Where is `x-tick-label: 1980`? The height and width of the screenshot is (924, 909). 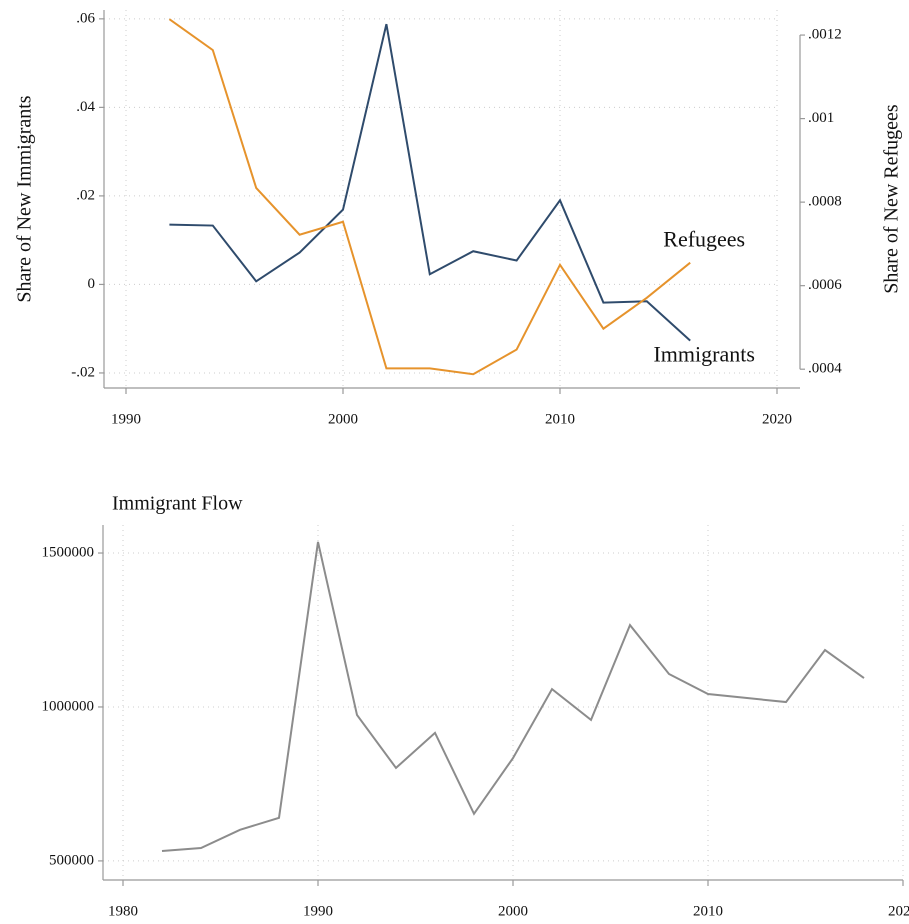 x-tick-label: 1980 is located at coordinates (123, 911).